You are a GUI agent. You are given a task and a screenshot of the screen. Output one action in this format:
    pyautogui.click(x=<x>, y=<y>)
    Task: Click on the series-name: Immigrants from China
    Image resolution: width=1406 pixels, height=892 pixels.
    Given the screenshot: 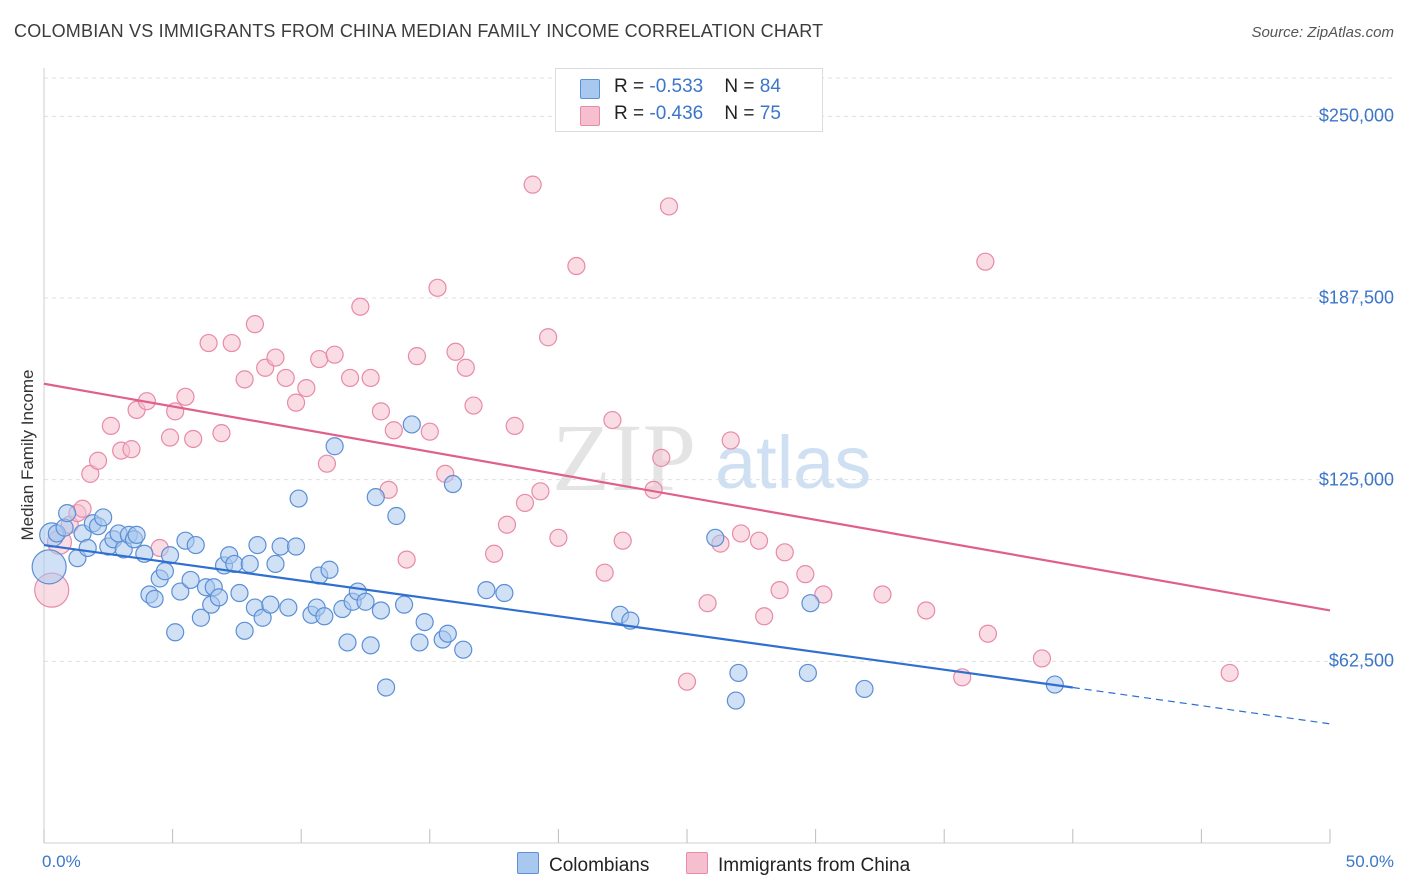 What is the action you would take?
    pyautogui.click(x=814, y=865)
    